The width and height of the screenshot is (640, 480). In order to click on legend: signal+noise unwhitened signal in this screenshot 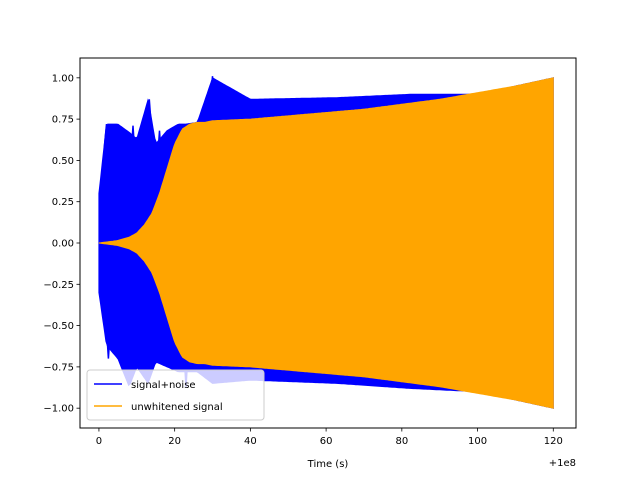, I will do `click(175, 395)`.